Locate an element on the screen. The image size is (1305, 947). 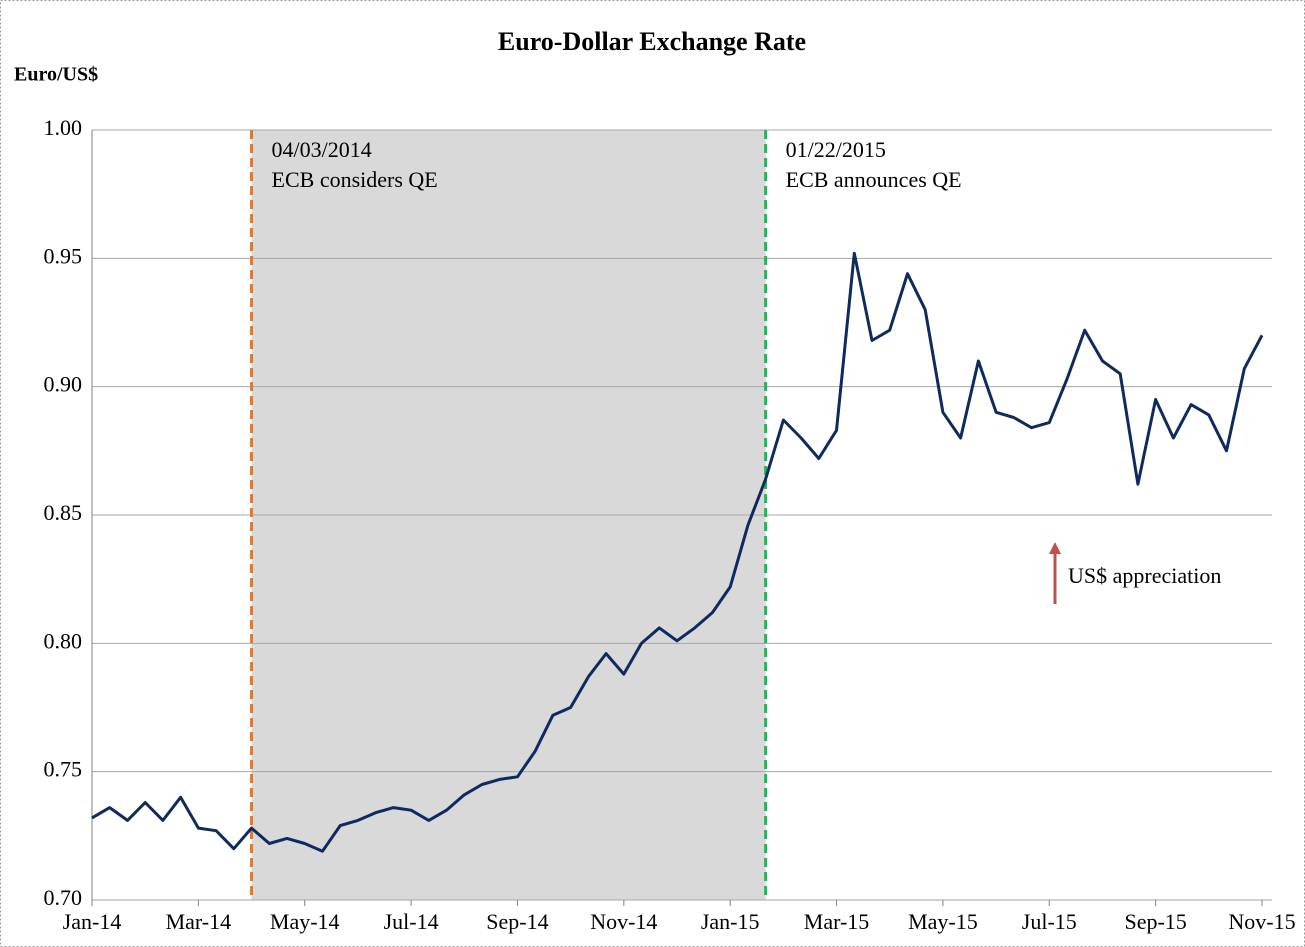
x-tick-label: Mar-14 is located at coordinates (199, 921).